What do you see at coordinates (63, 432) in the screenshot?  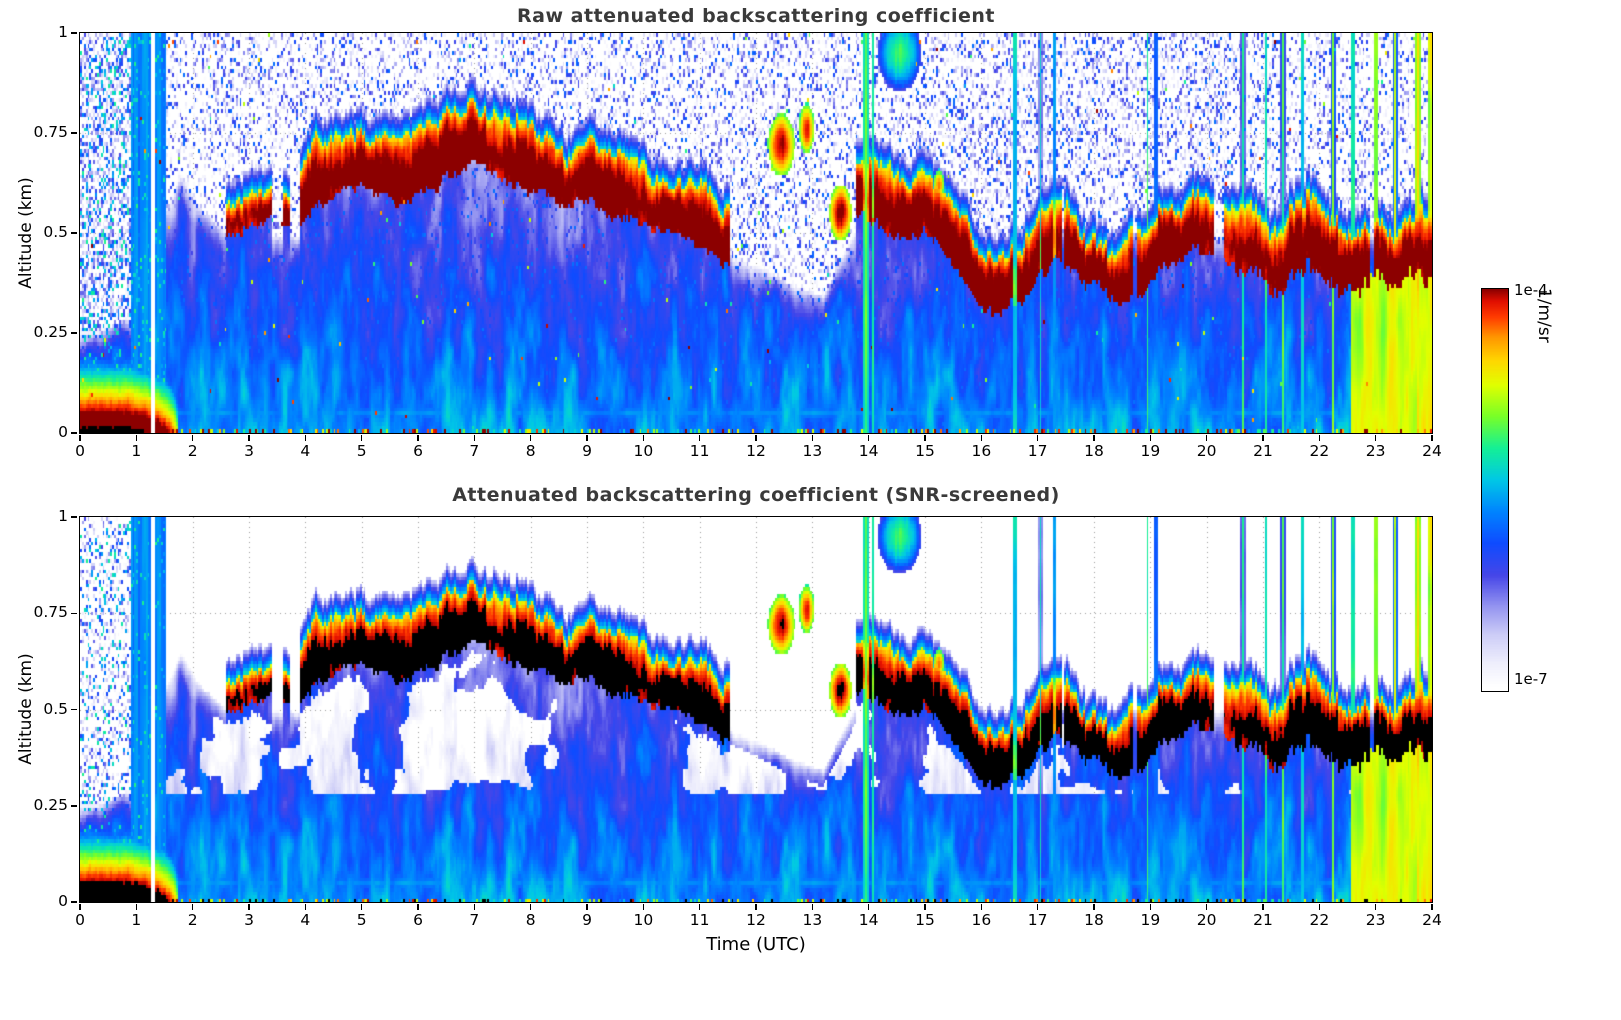 I see `y-tick-label: 0` at bounding box center [63, 432].